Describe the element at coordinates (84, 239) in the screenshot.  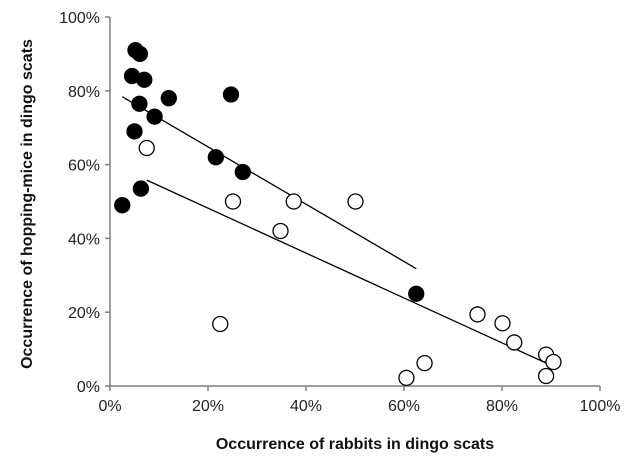
I see `y-tick-label: 40%` at that location.